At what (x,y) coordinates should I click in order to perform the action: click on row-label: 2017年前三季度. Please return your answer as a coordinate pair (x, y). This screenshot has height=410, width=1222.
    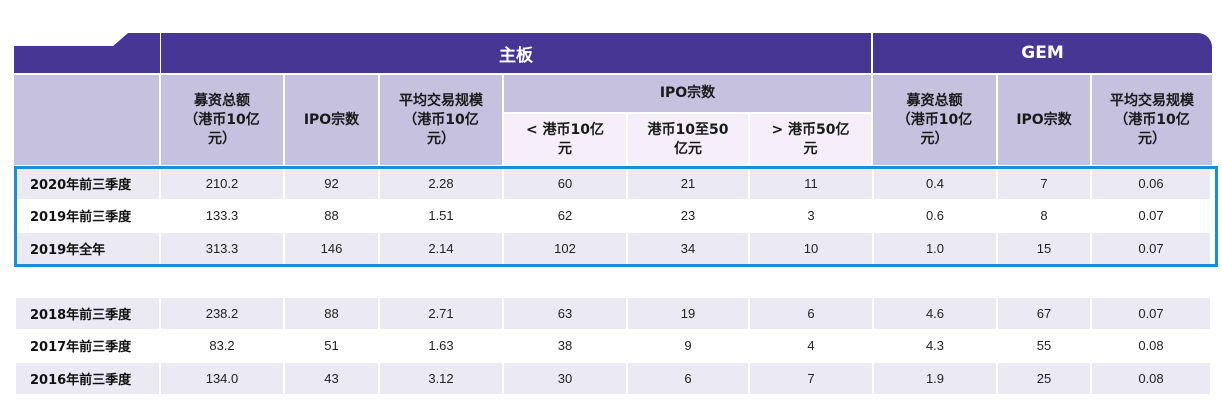
    Looking at the image, I should click on (87, 345).